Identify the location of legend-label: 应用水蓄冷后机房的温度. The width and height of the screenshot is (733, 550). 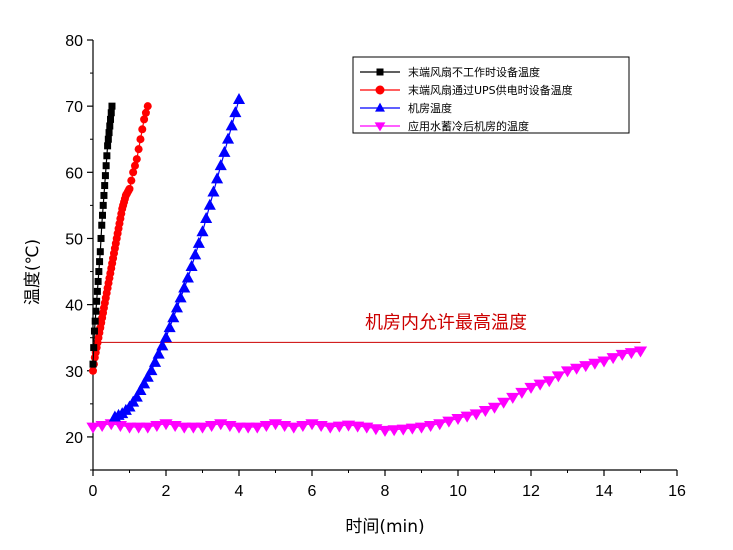
(468, 126).